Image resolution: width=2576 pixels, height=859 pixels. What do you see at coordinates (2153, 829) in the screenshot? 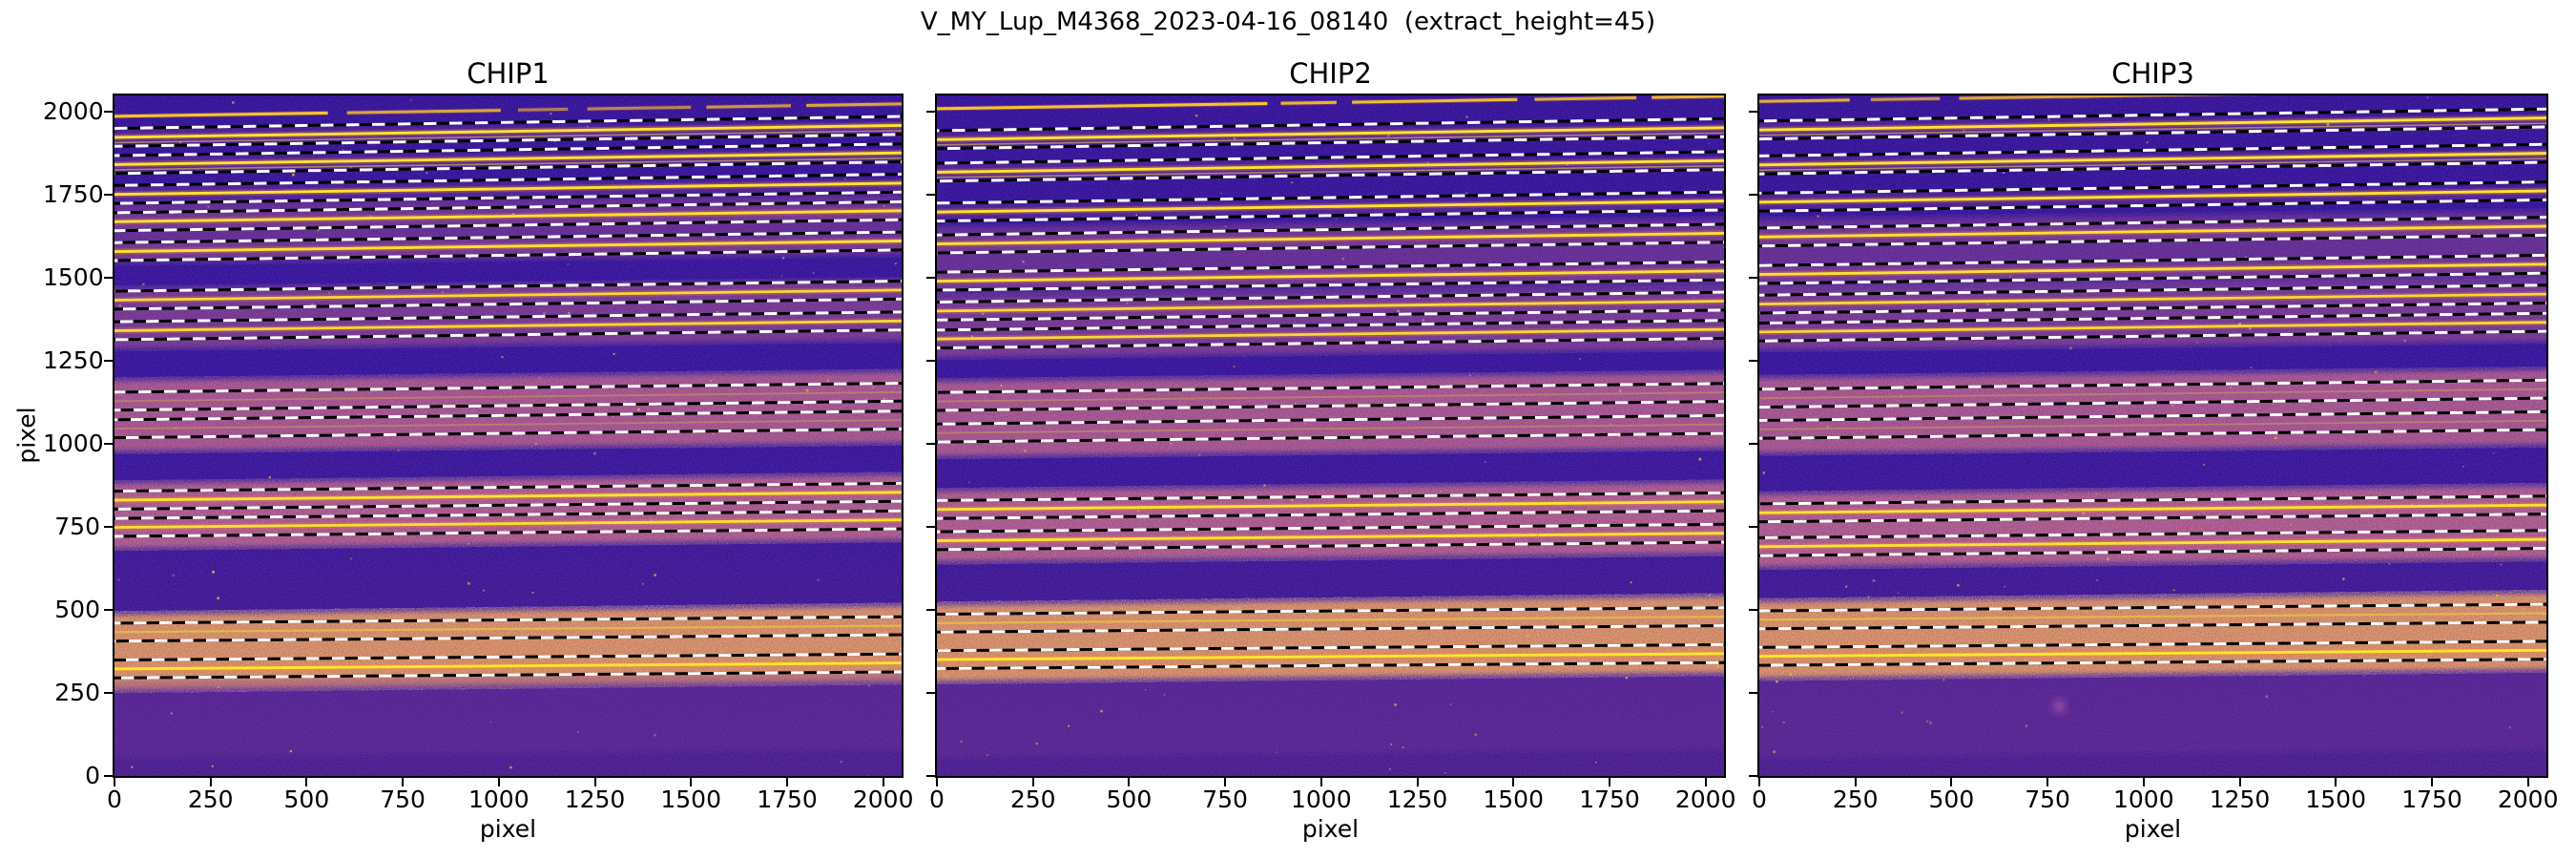
I see `x-axis-label-chip3: pixel` at bounding box center [2153, 829].